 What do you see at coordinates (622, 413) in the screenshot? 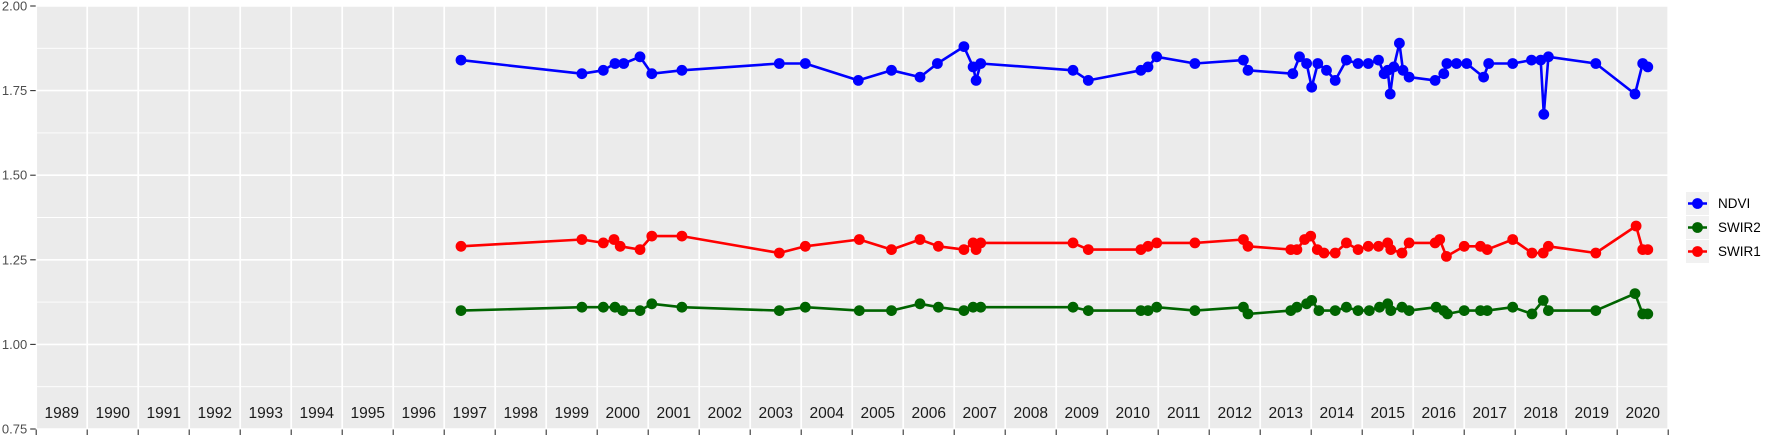
I see `x-tick-label: 2000` at bounding box center [622, 413].